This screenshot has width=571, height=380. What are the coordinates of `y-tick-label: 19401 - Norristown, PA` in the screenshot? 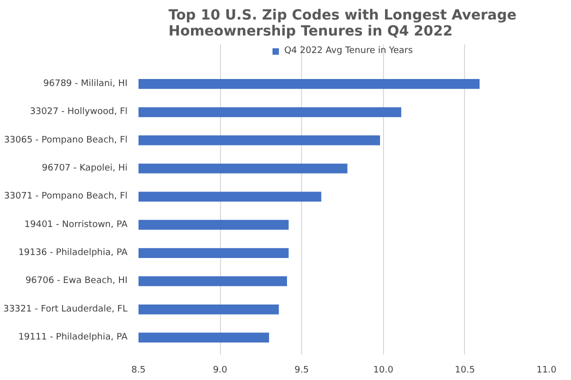 It's located at (76, 225).